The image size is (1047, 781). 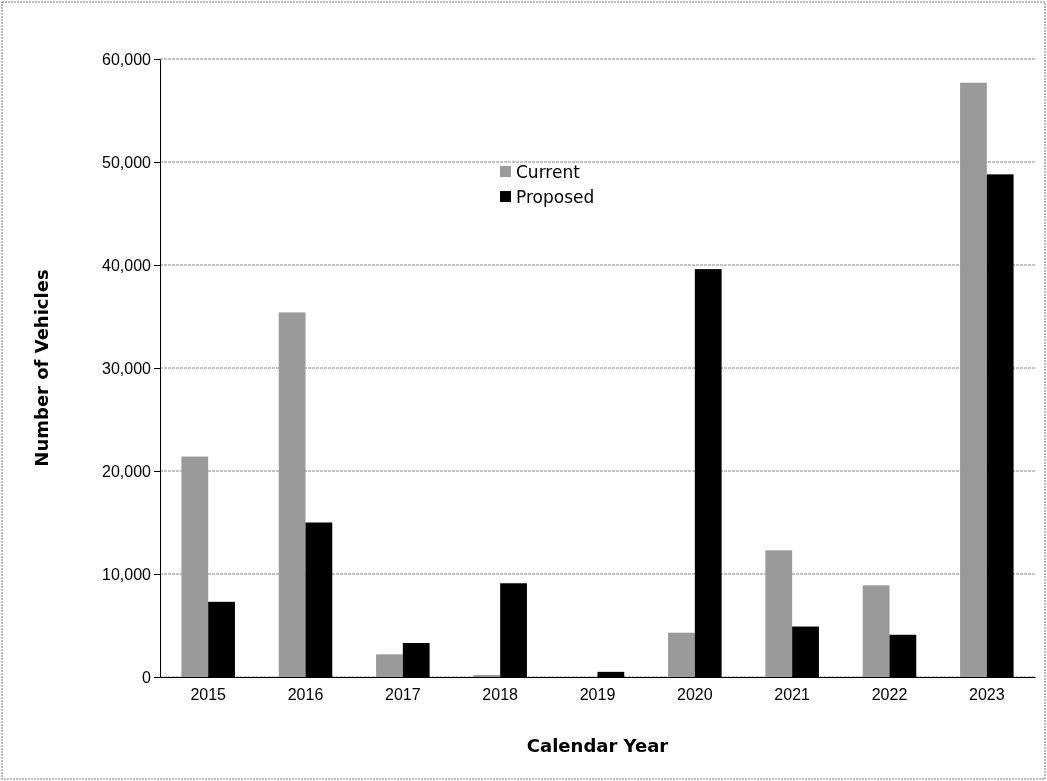 I want to click on x-tick-label: 2023, so click(x=987, y=695).